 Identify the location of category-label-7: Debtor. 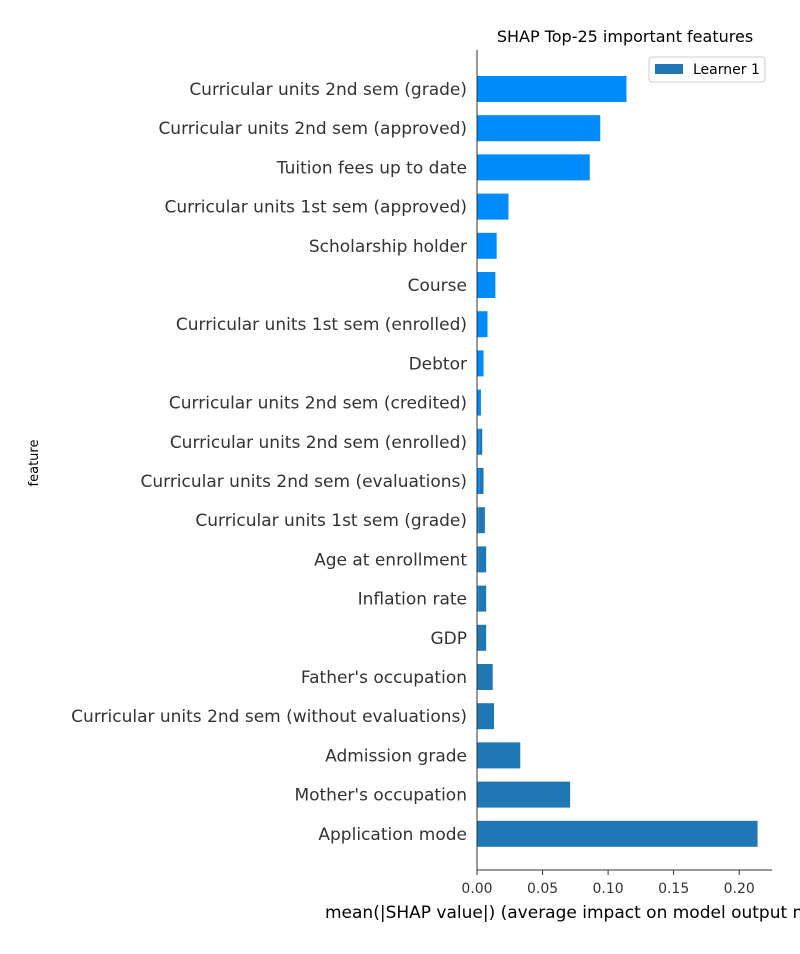
(438, 364).